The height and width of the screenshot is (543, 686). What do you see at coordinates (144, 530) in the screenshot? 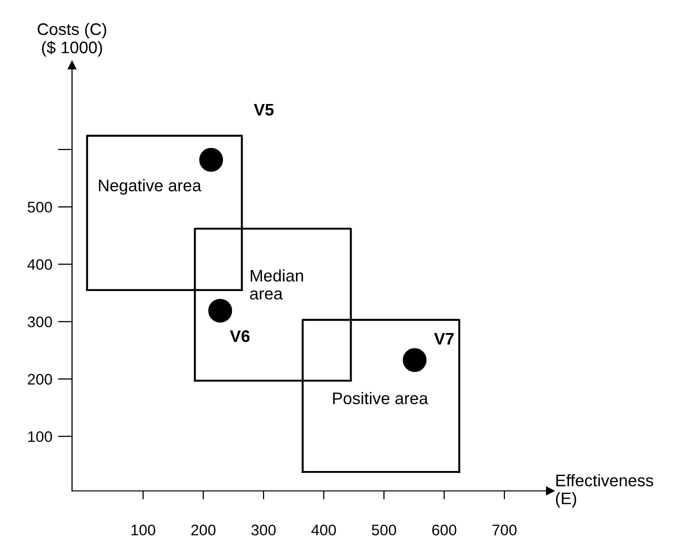
I see `x-tick-label: 100` at bounding box center [144, 530].